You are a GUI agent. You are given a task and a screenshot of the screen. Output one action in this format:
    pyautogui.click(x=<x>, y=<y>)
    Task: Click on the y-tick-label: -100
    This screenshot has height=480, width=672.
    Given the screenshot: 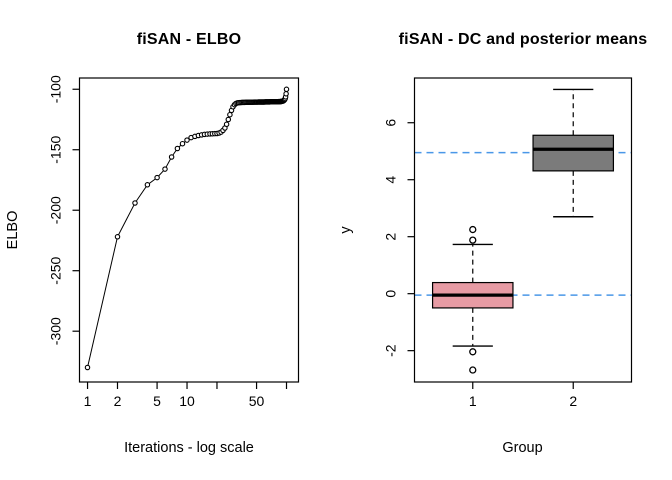 What is the action you would take?
    pyautogui.click(x=56, y=89)
    